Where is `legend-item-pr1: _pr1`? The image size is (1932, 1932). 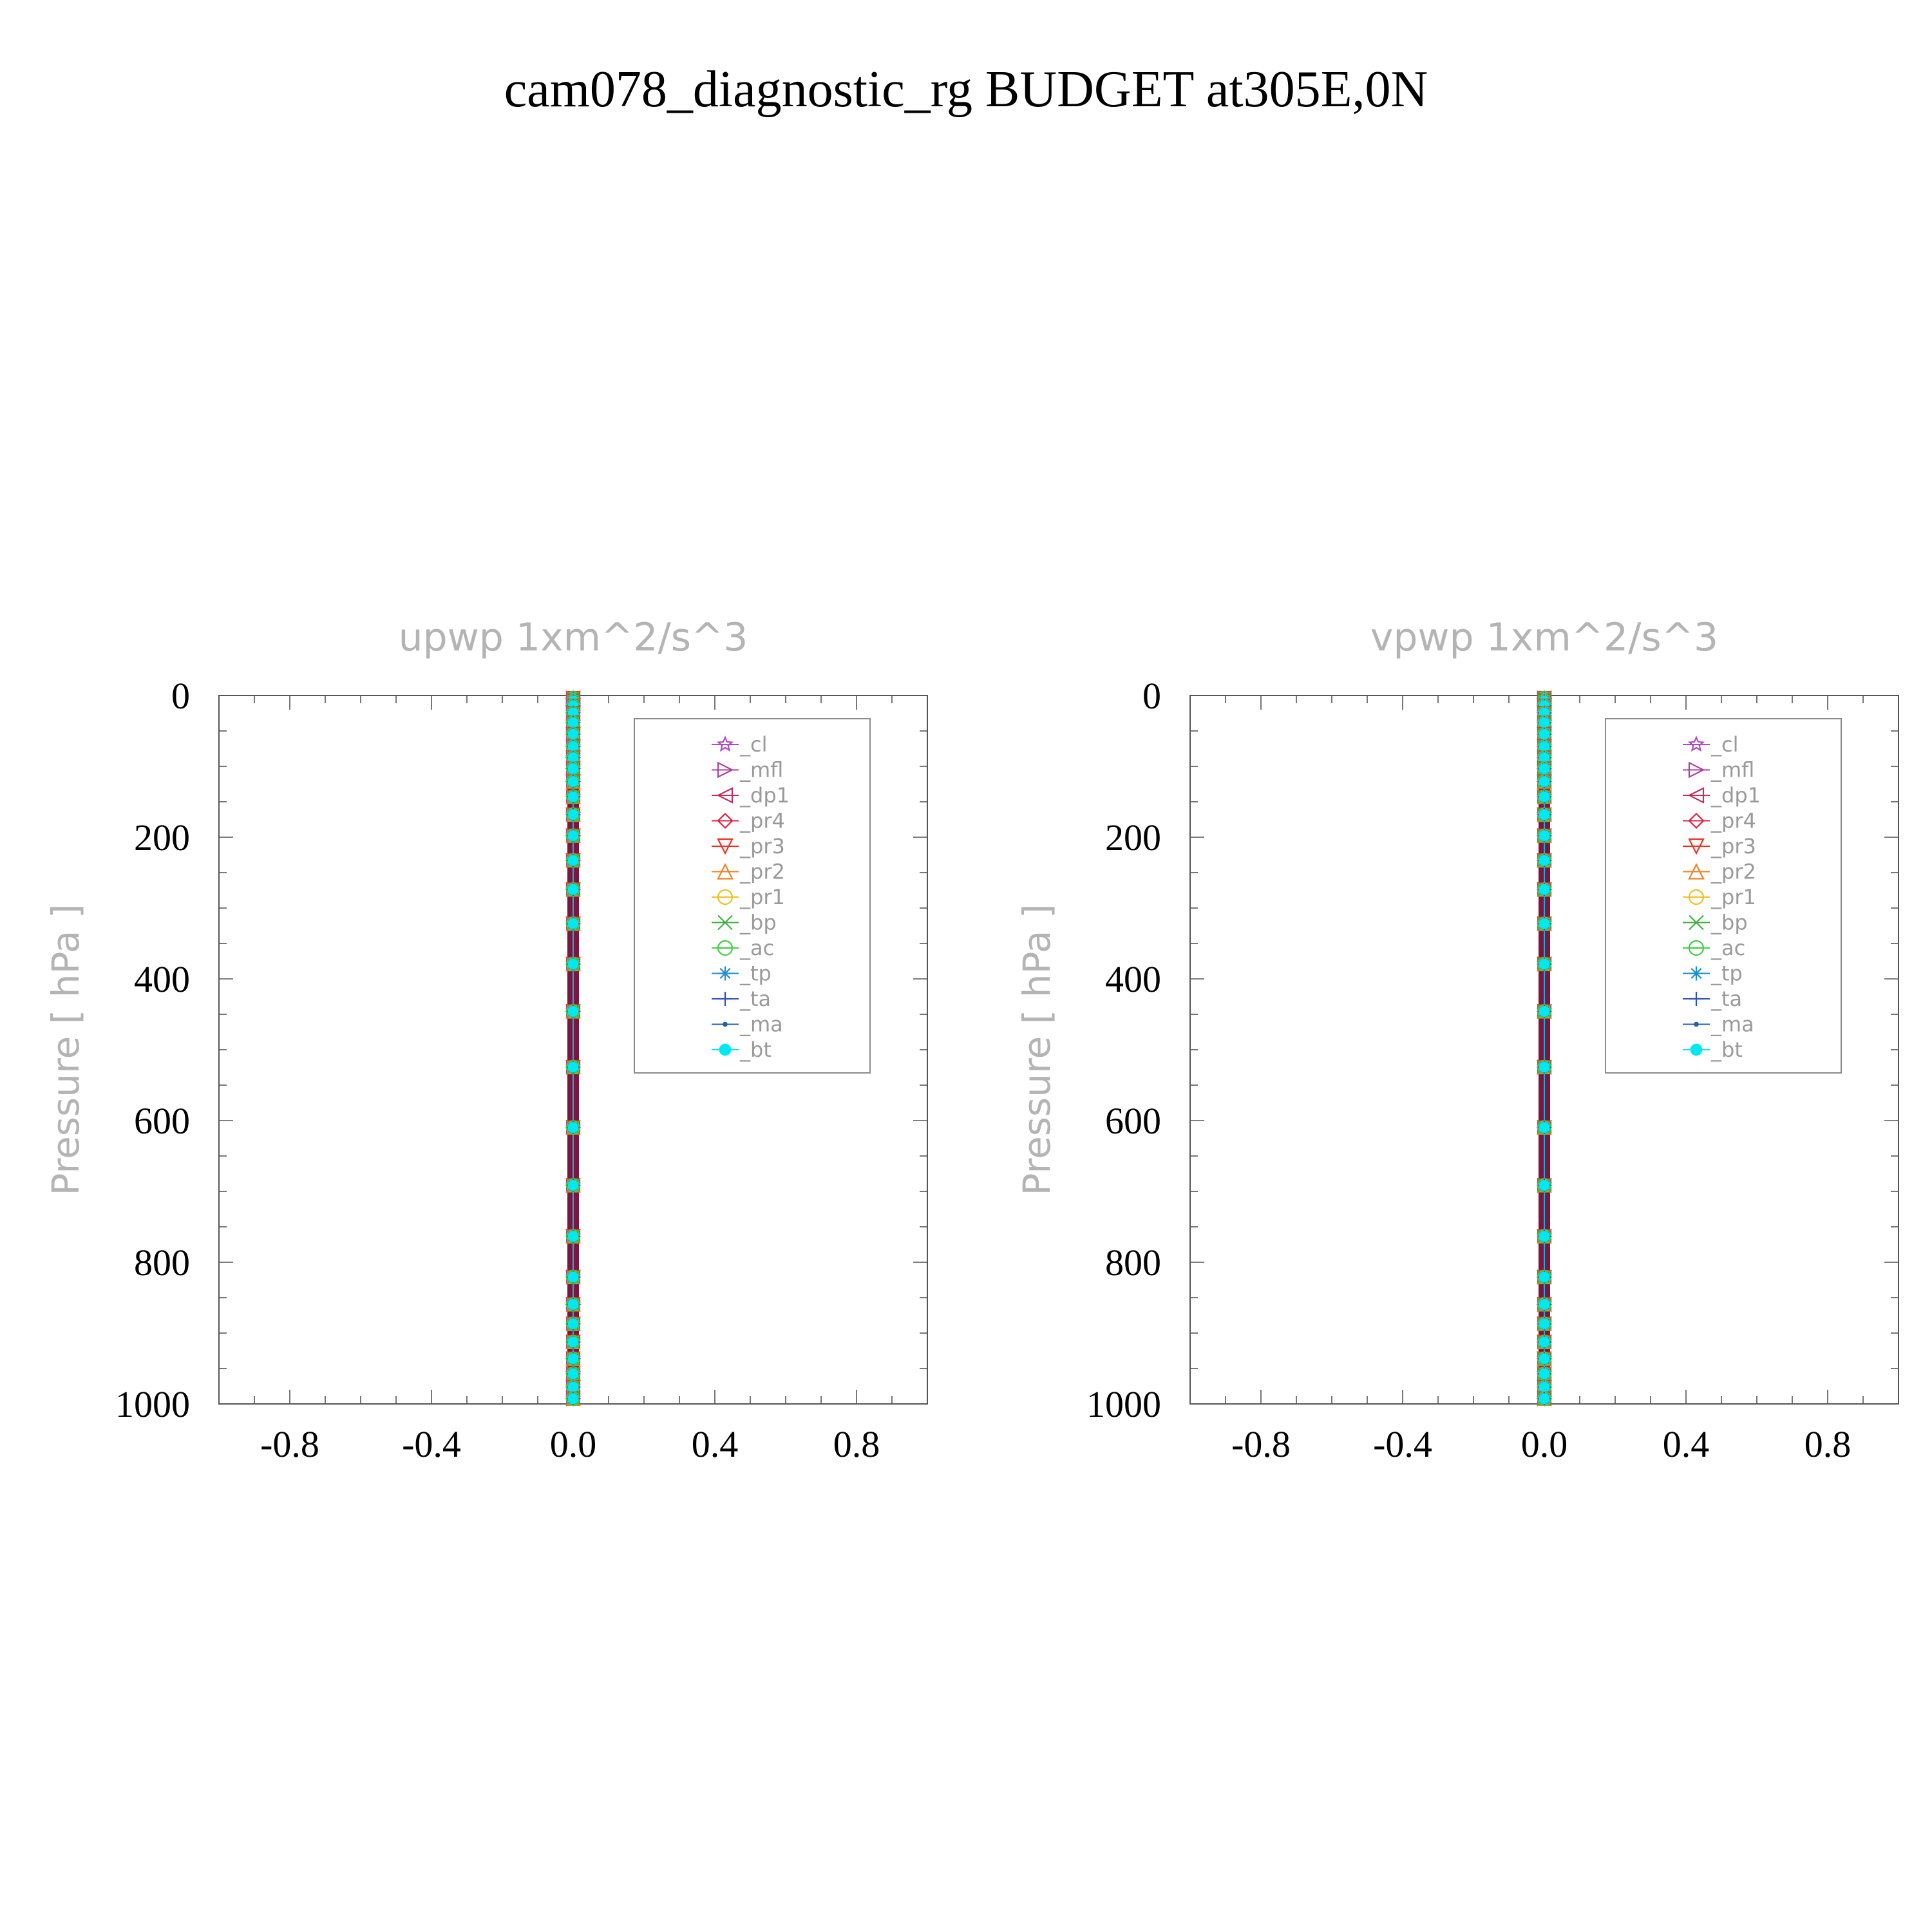 legend-item-pr1: _pr1 is located at coordinates (1719, 897).